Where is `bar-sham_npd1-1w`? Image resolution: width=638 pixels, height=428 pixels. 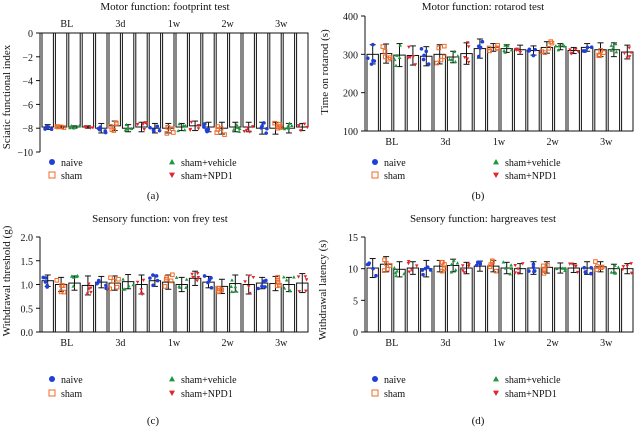
bar-sham_npd1-1w is located at coordinates (195, 79).